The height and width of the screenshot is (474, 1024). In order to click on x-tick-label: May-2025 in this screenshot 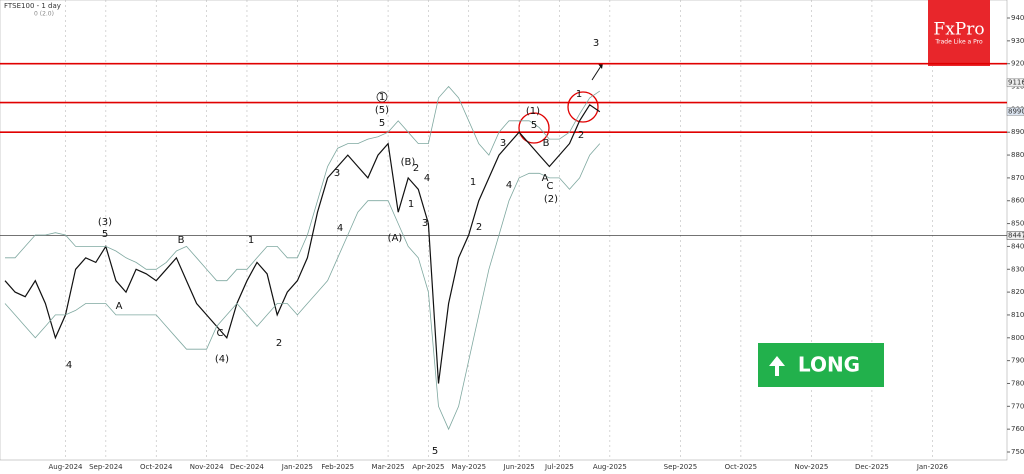, I will do `click(468, 467)`.